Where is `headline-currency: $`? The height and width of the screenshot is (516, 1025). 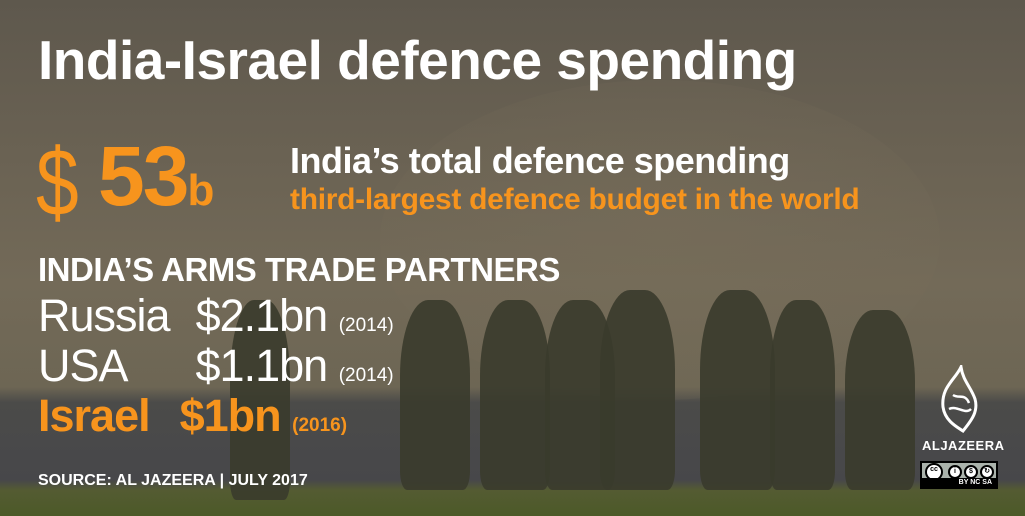 headline-currency: $ is located at coordinates (57, 182).